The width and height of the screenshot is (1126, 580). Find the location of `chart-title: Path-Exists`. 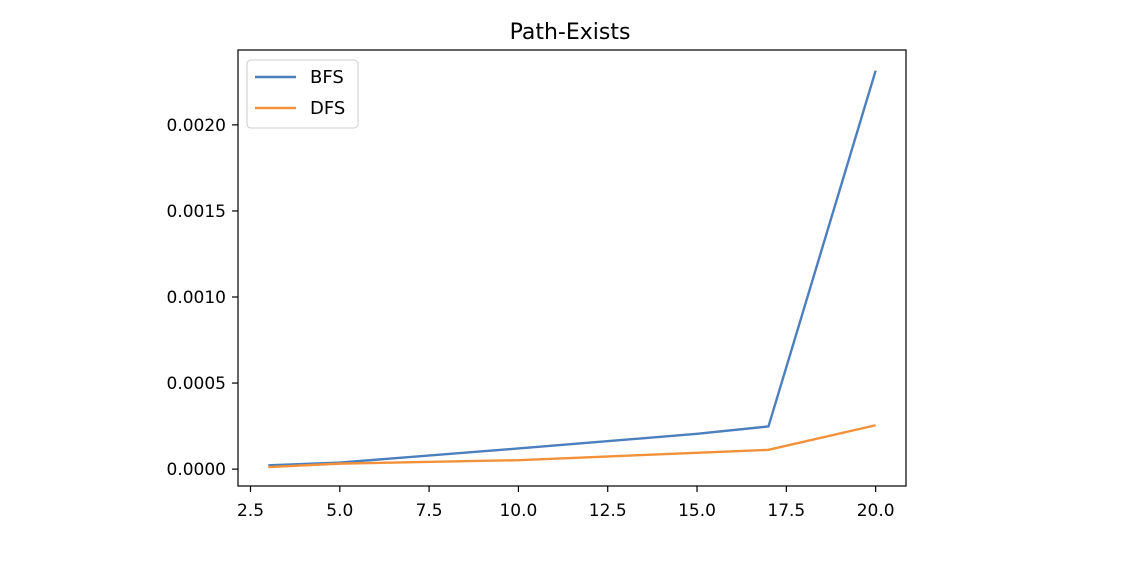

chart-title: Path-Exists is located at coordinates (570, 32).